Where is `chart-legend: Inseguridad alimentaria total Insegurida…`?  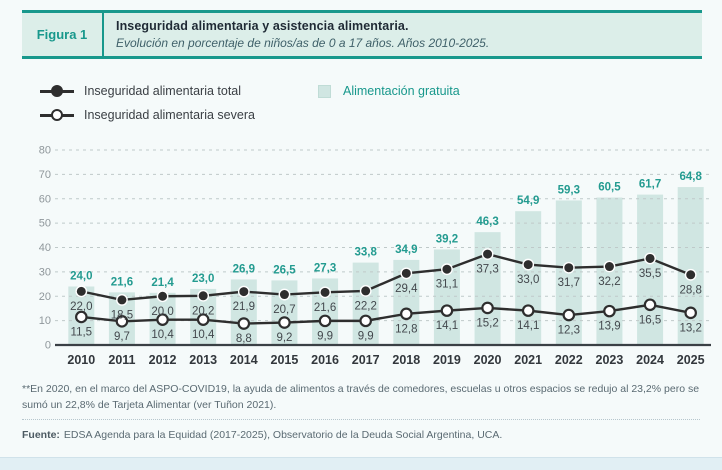
chart-legend: Inseguridad alimentaria total Insegurida… is located at coordinates (381, 103).